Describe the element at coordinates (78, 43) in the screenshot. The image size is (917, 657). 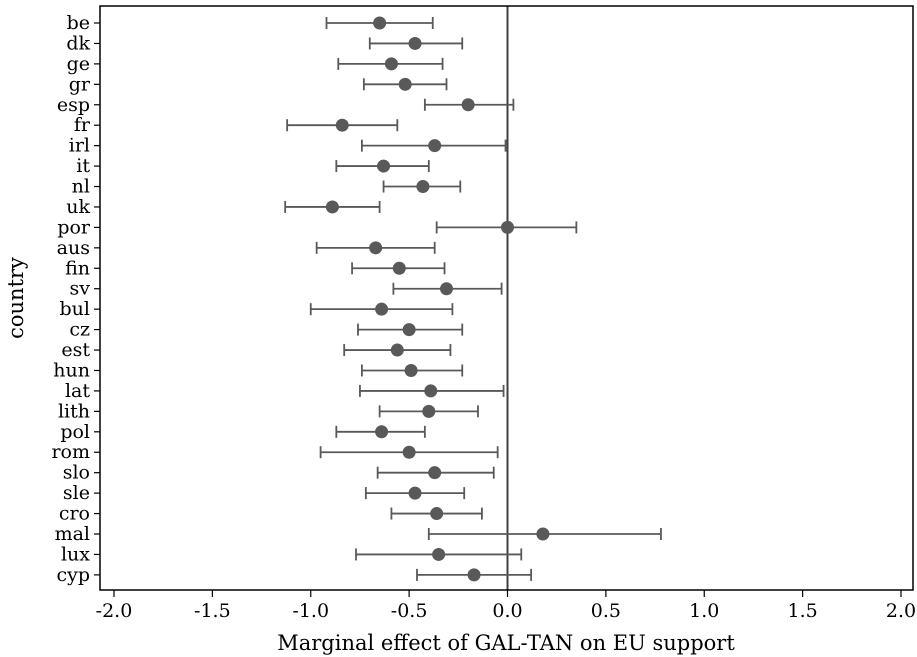
I see `y-tick-label-dk: dk` at that location.